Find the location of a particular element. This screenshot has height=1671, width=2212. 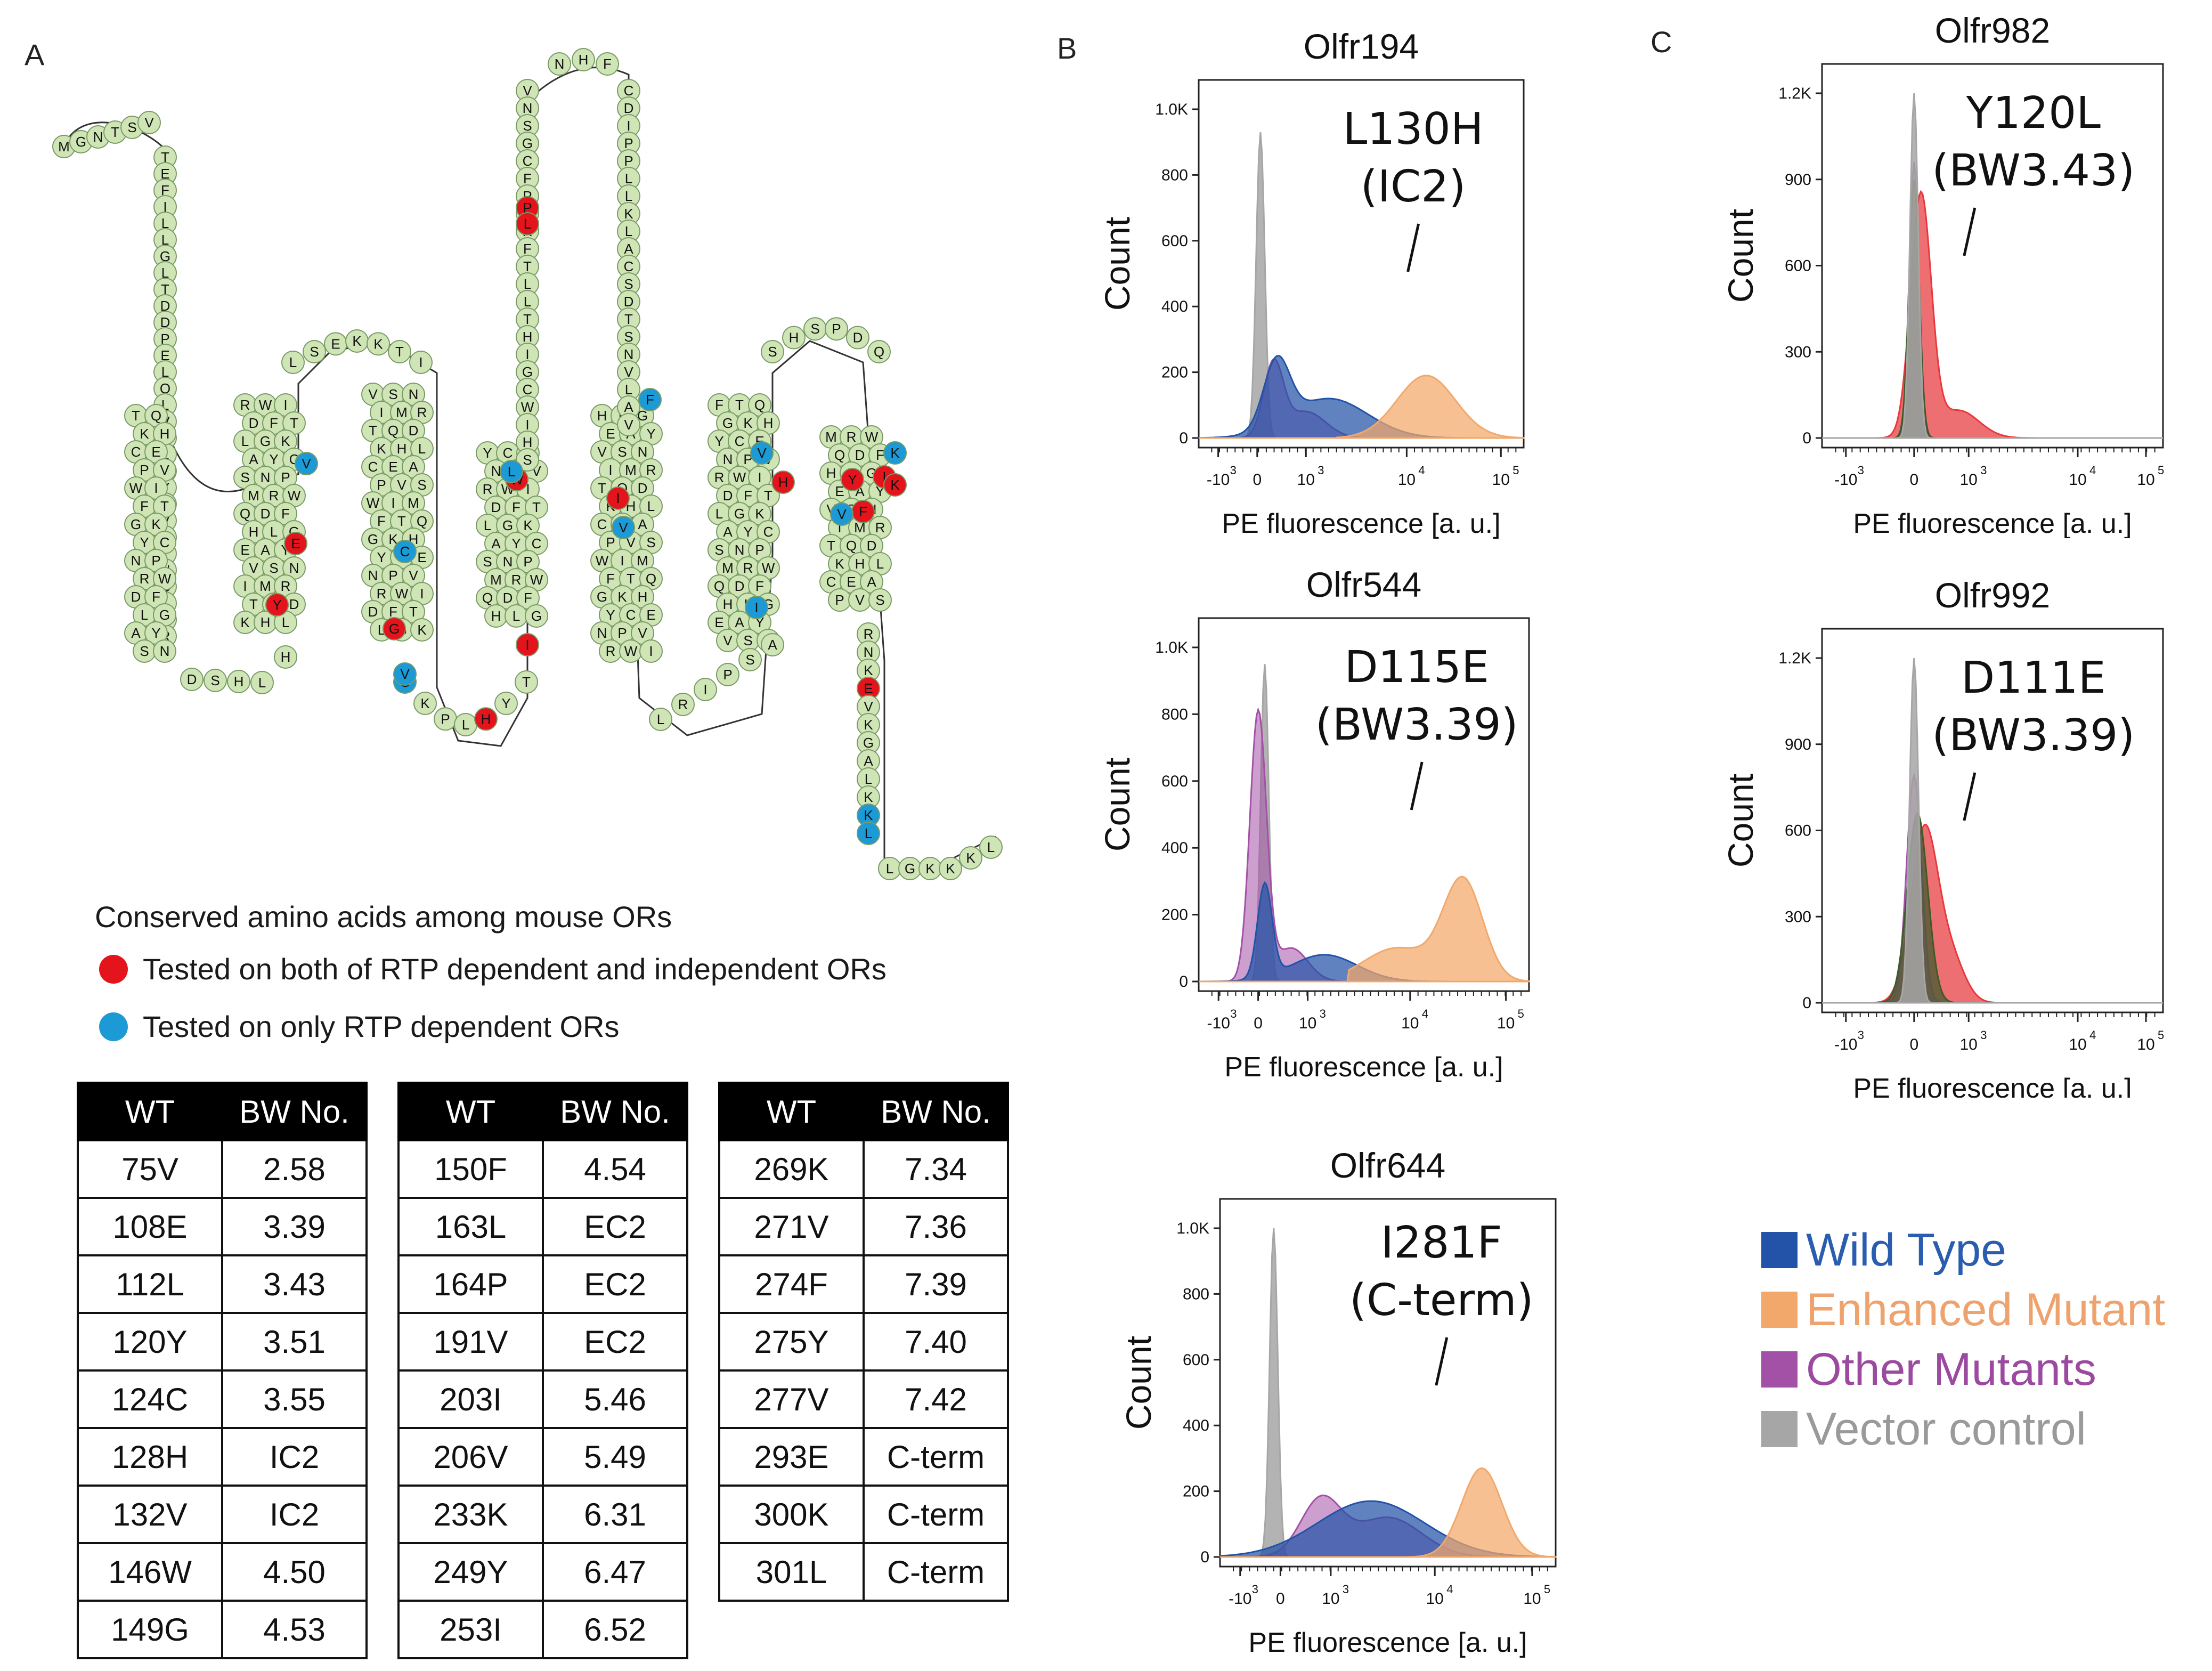

residue-letter: P is located at coordinates (527, 562).